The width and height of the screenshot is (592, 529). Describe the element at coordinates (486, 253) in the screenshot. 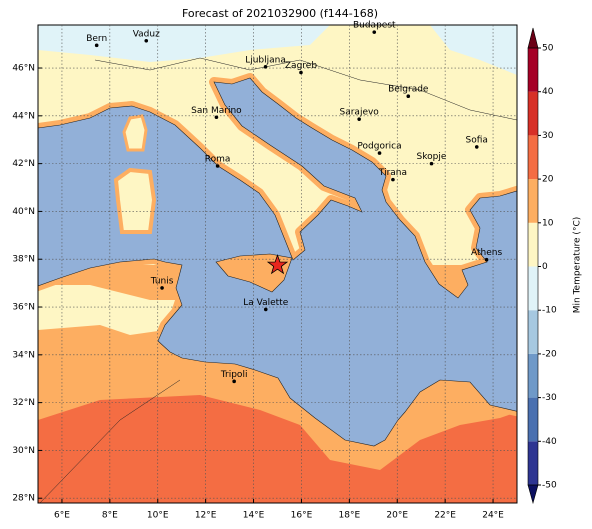

I see `city-label: Athens` at that location.